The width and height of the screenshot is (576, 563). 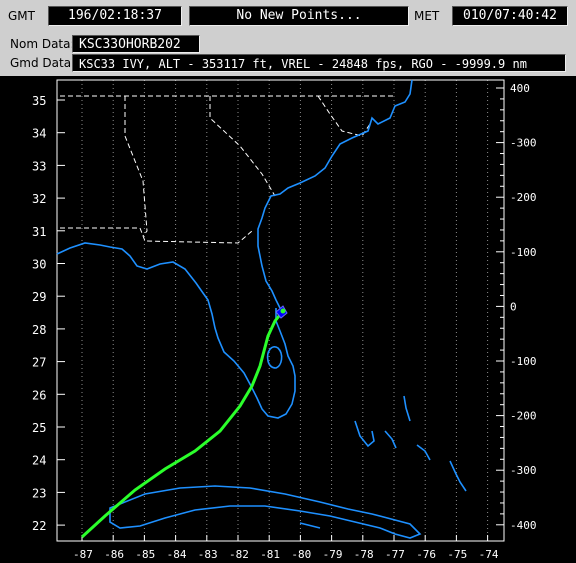 What do you see at coordinates (39, 134) in the screenshot?
I see `lat-label: 34` at bounding box center [39, 134].